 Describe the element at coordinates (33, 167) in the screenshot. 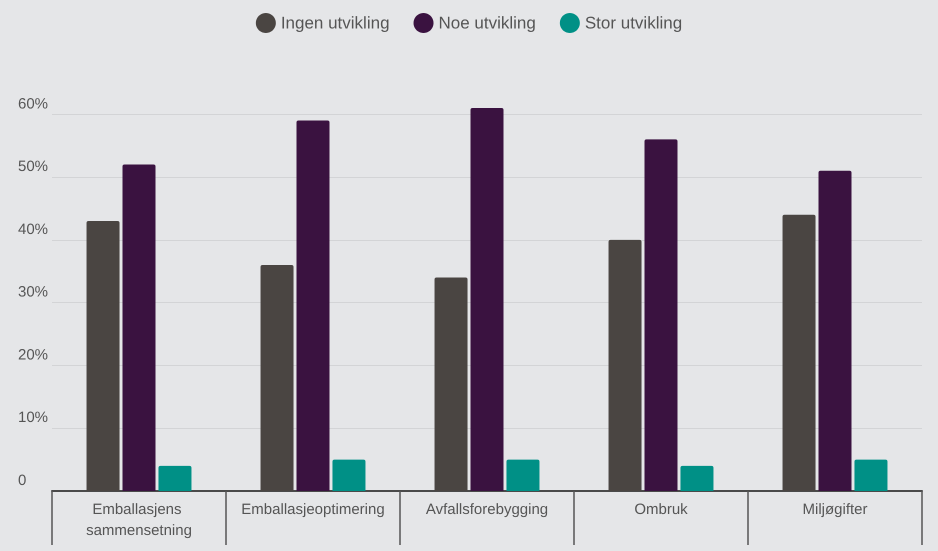

I see `y-tick-label: 50%` at that location.